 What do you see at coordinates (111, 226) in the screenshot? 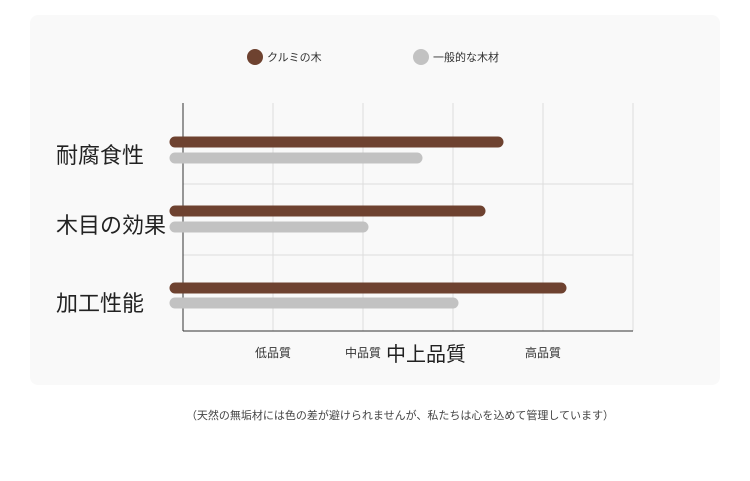
I see `category-label-grain: 木目の効果` at bounding box center [111, 226].